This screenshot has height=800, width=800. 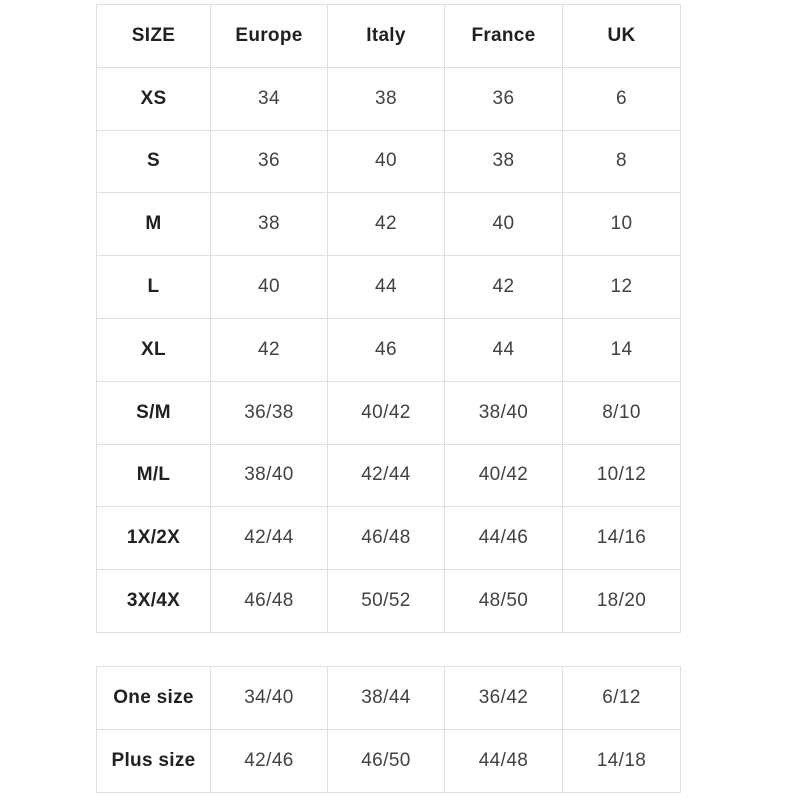 I want to click on column-header-france: France, so click(x=503, y=36).